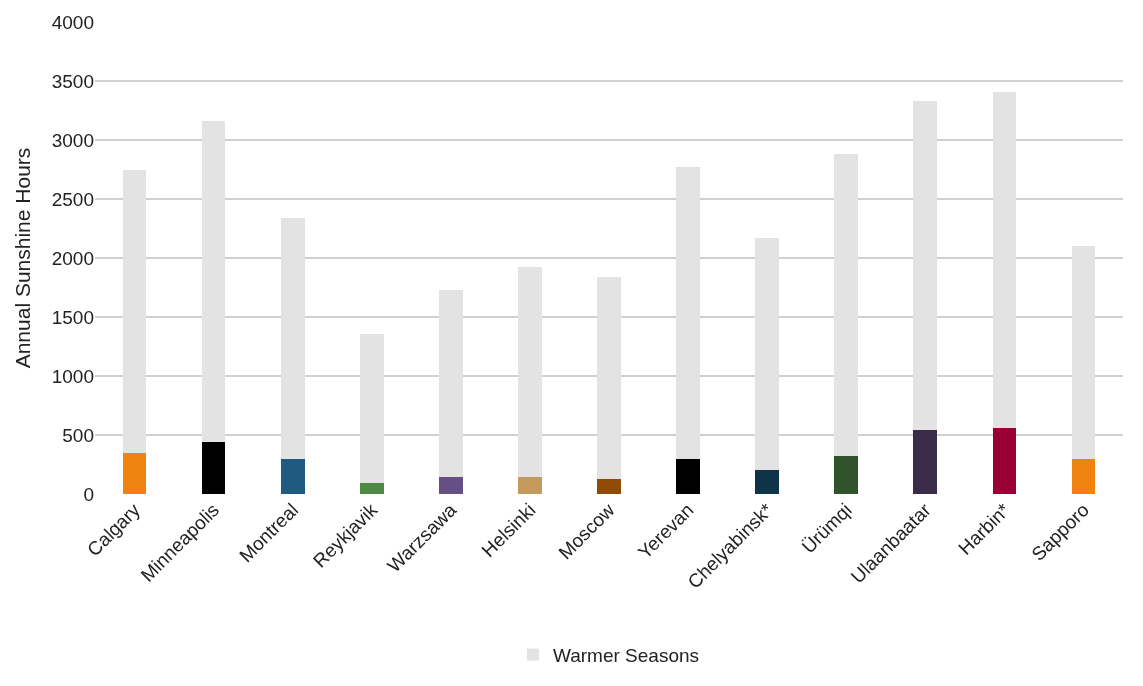 This screenshot has height=686, width=1143. What do you see at coordinates (72, 22) in the screenshot?
I see `y-tick-label: 4000` at bounding box center [72, 22].